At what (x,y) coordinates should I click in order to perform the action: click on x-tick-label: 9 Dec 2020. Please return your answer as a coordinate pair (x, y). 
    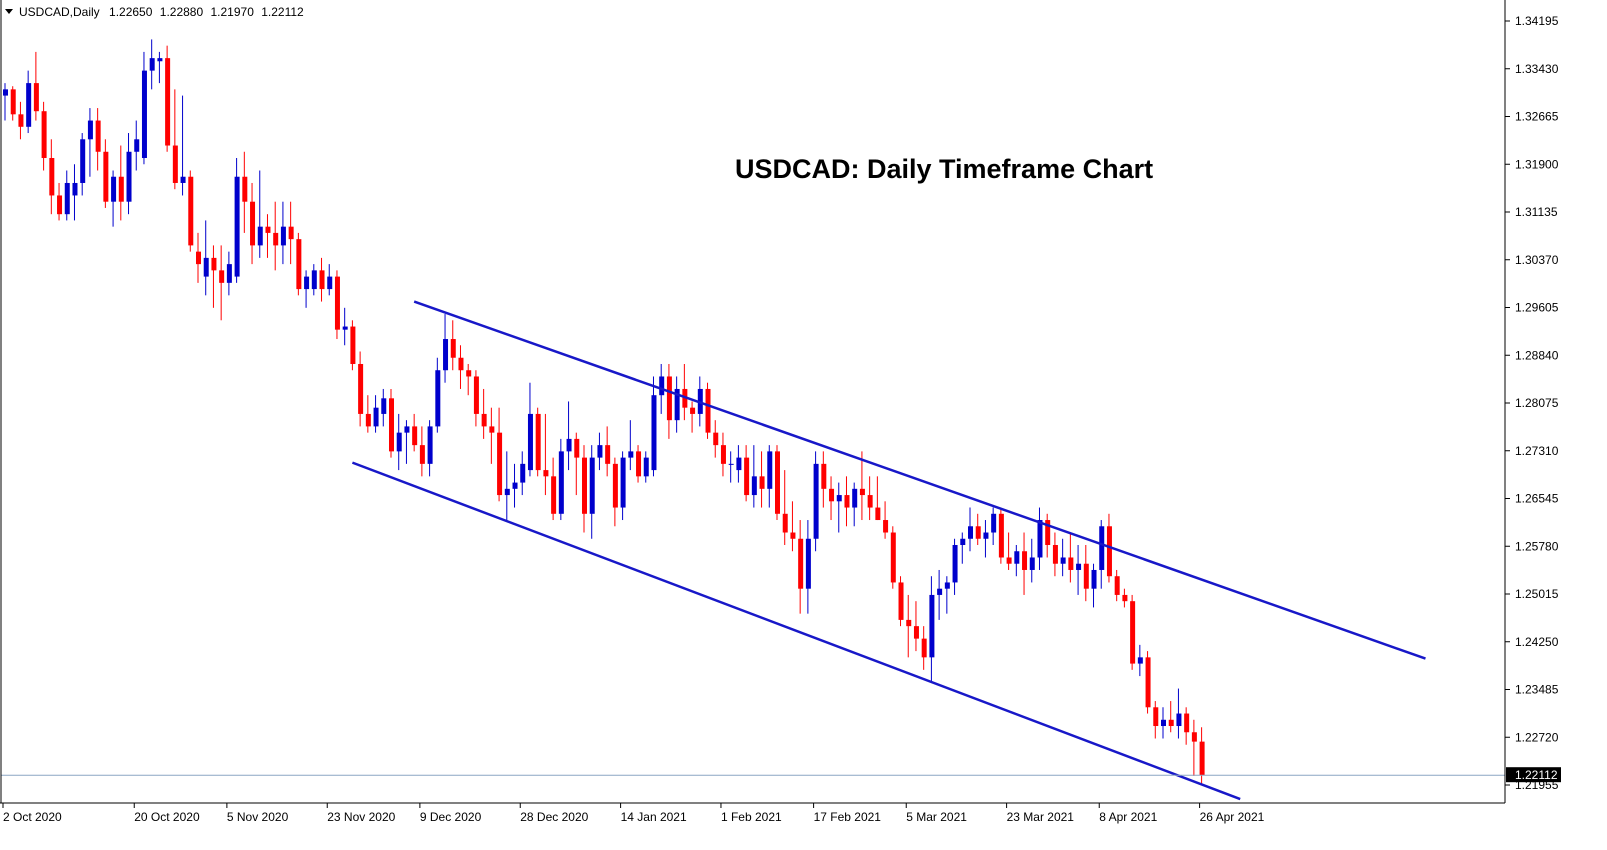
    Looking at the image, I should click on (451, 817).